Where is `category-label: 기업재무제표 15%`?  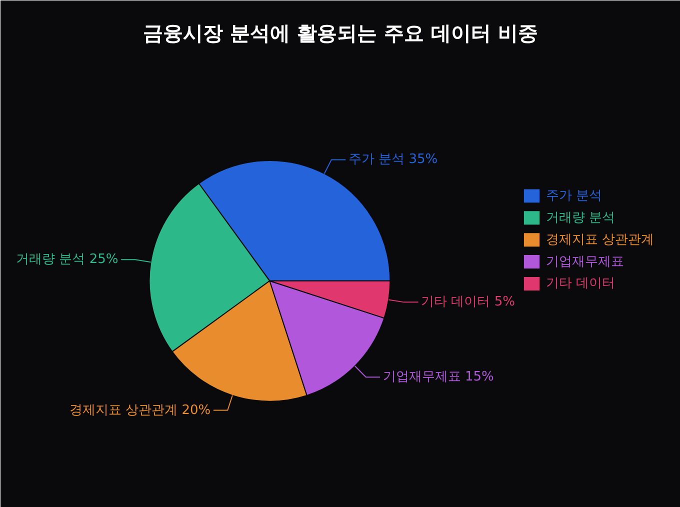 category-label: 기업재무제표 15% is located at coordinates (438, 377).